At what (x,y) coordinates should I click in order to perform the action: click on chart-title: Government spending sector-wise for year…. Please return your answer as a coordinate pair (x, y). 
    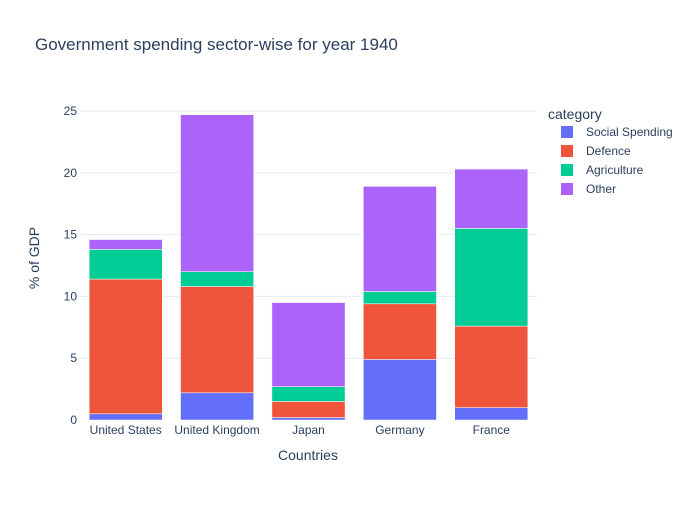
    Looking at the image, I should click on (216, 44).